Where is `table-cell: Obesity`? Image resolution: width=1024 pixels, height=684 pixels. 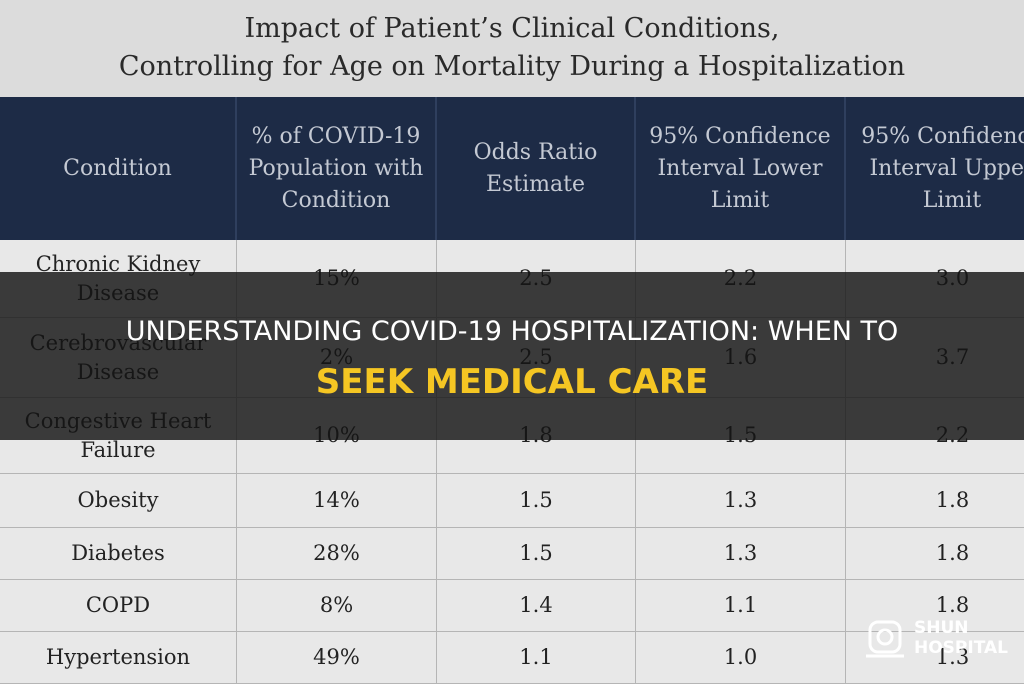
table-cell: Obesity is located at coordinates (118, 501).